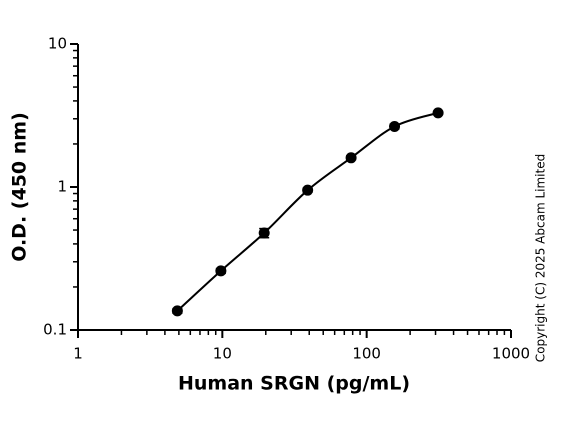 Image resolution: width=571 pixels, height=423 pixels. Describe the element at coordinates (366, 354) in the screenshot. I see `x-tick-label: 100` at that location.